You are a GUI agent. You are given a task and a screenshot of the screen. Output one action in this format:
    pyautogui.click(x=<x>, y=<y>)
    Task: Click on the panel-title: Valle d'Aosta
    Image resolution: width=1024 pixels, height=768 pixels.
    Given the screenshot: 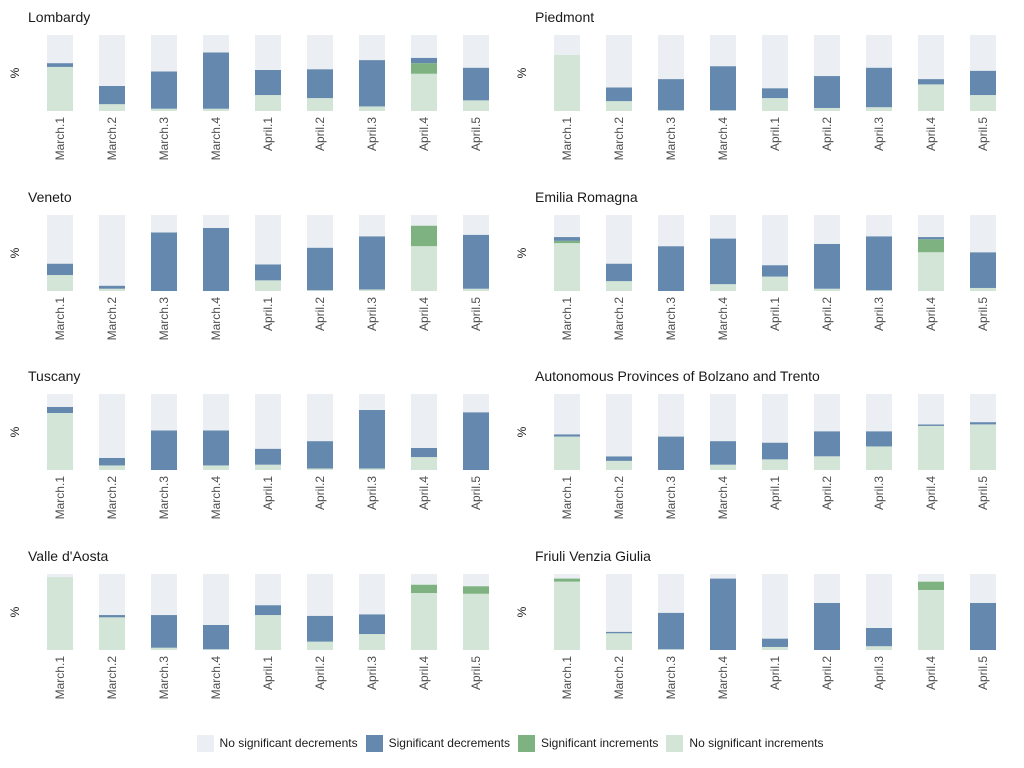 What is the action you would take?
    pyautogui.click(x=68, y=556)
    